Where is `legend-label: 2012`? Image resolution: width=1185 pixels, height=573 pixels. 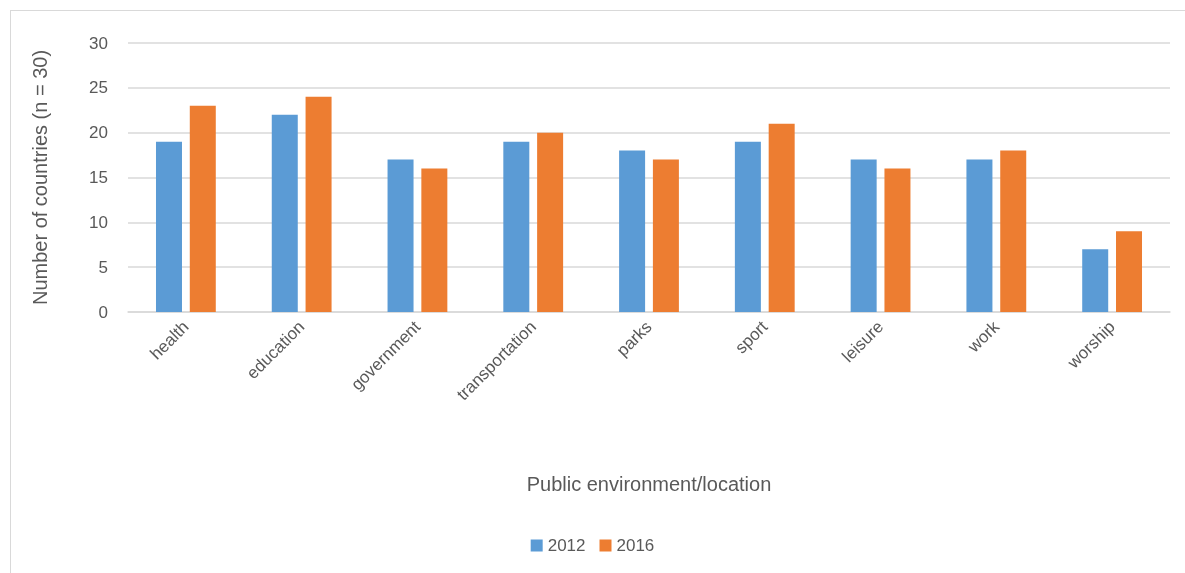 legend-label: 2012 is located at coordinates (566, 545).